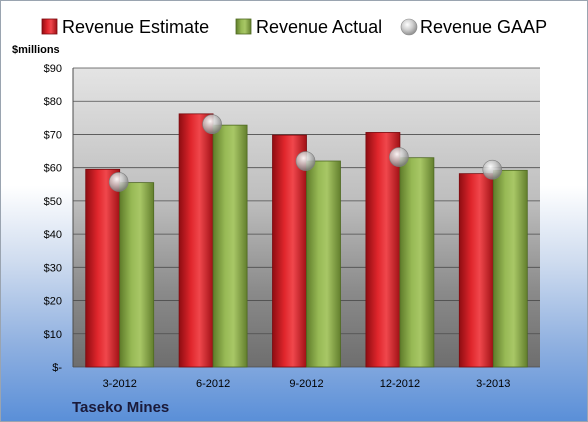  Describe the element at coordinates (319, 27) in the screenshot. I see `legend-label-actual: Revenue Actual` at that location.